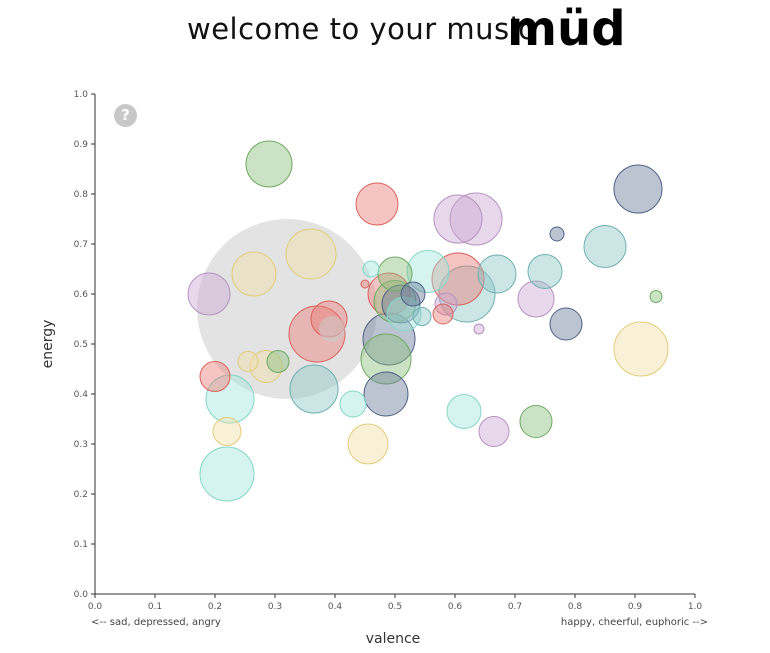 The image size is (770, 653). What do you see at coordinates (393, 639) in the screenshot?
I see `x-axis-title: valence` at bounding box center [393, 639].